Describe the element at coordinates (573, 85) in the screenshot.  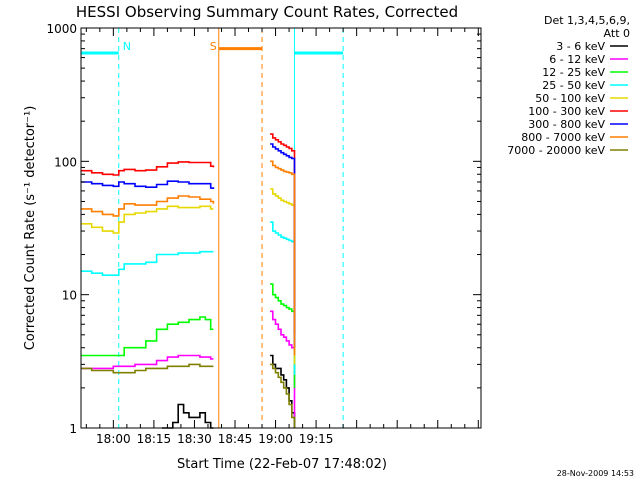
I see `legend-label: 25 - 50 keV` at that location.